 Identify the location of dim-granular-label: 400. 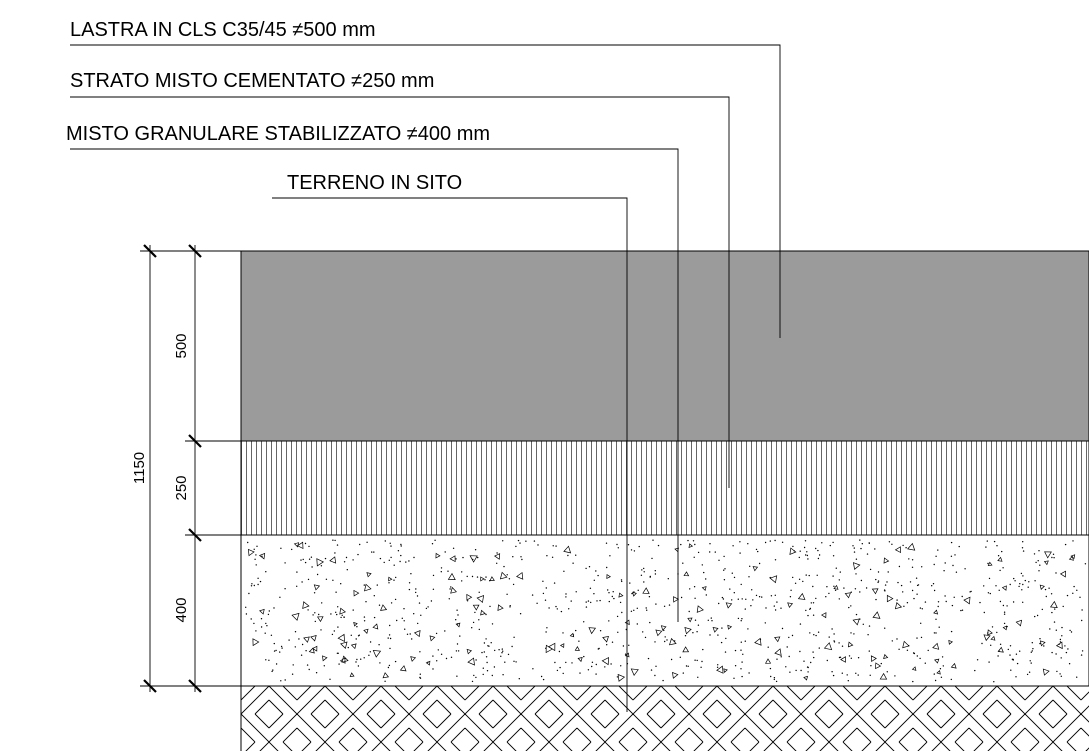
(181, 609).